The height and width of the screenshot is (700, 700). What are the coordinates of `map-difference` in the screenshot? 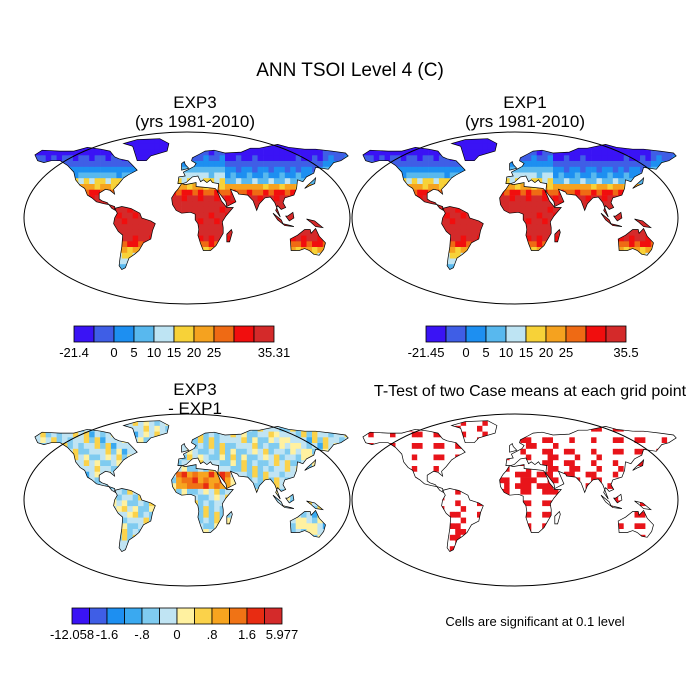 It's located at (187, 500).